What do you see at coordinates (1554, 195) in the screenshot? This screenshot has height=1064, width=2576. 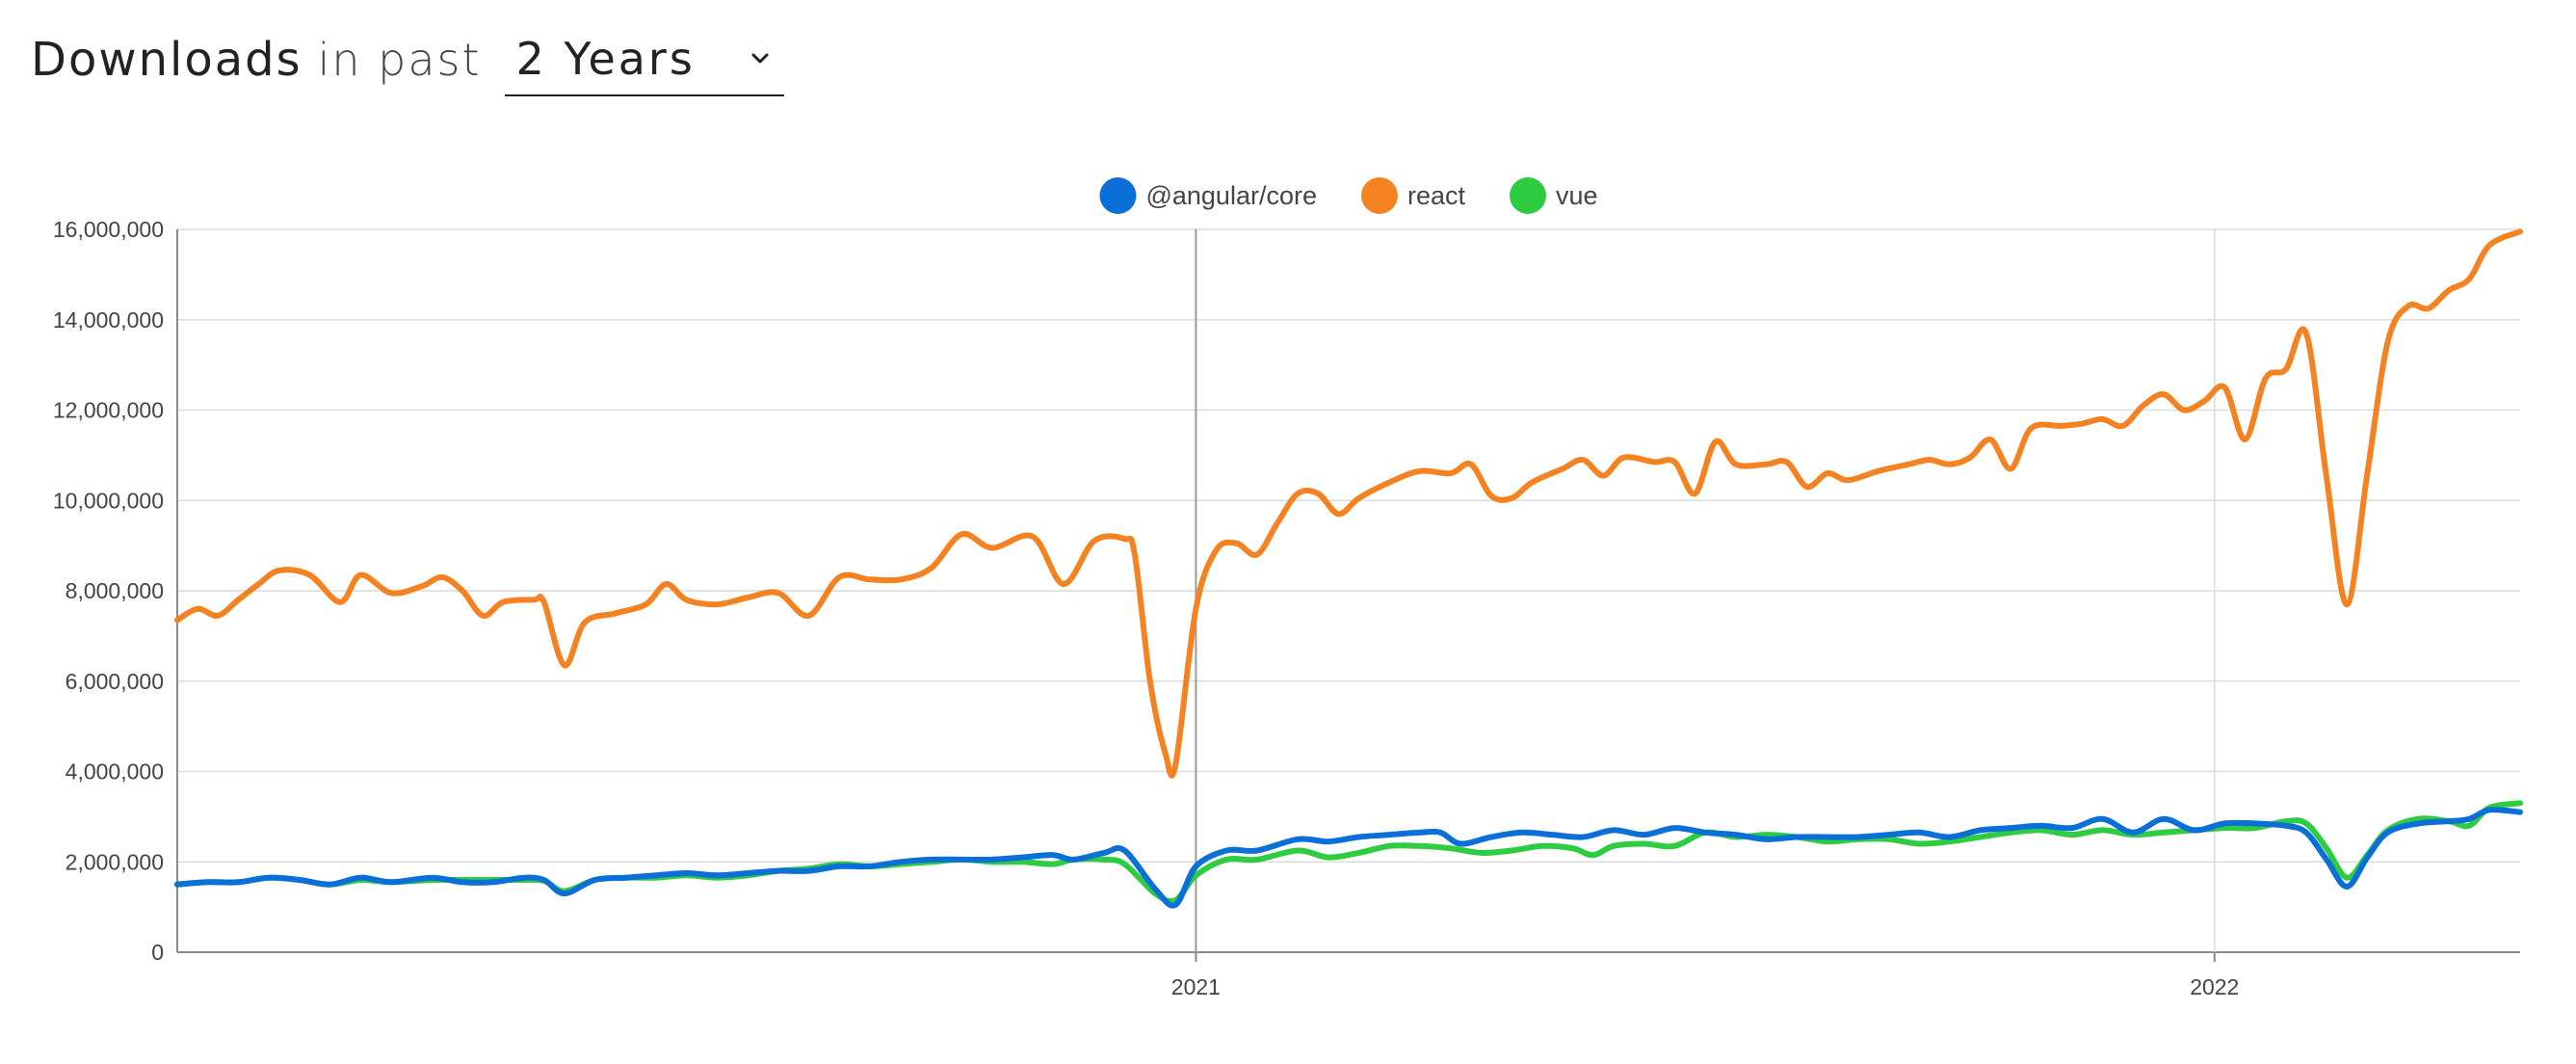 I see `legend-item-vue: vue` at bounding box center [1554, 195].